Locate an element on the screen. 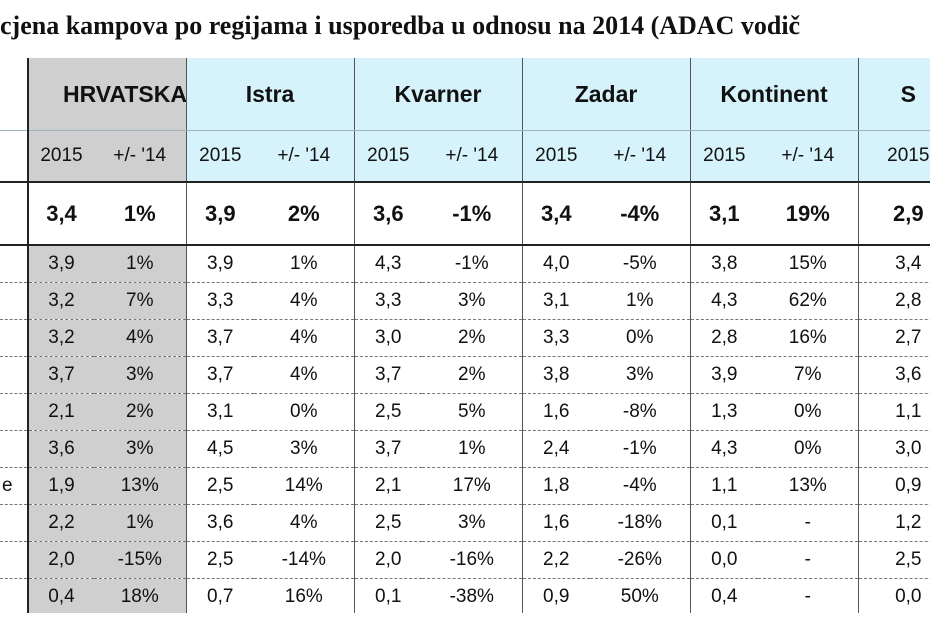 The image size is (930, 620). table-row: e 1,9 13% 2,5 14% 2,1 17% 1,8 -4% 1,1 13% 0,9 is located at coordinates (465, 486).